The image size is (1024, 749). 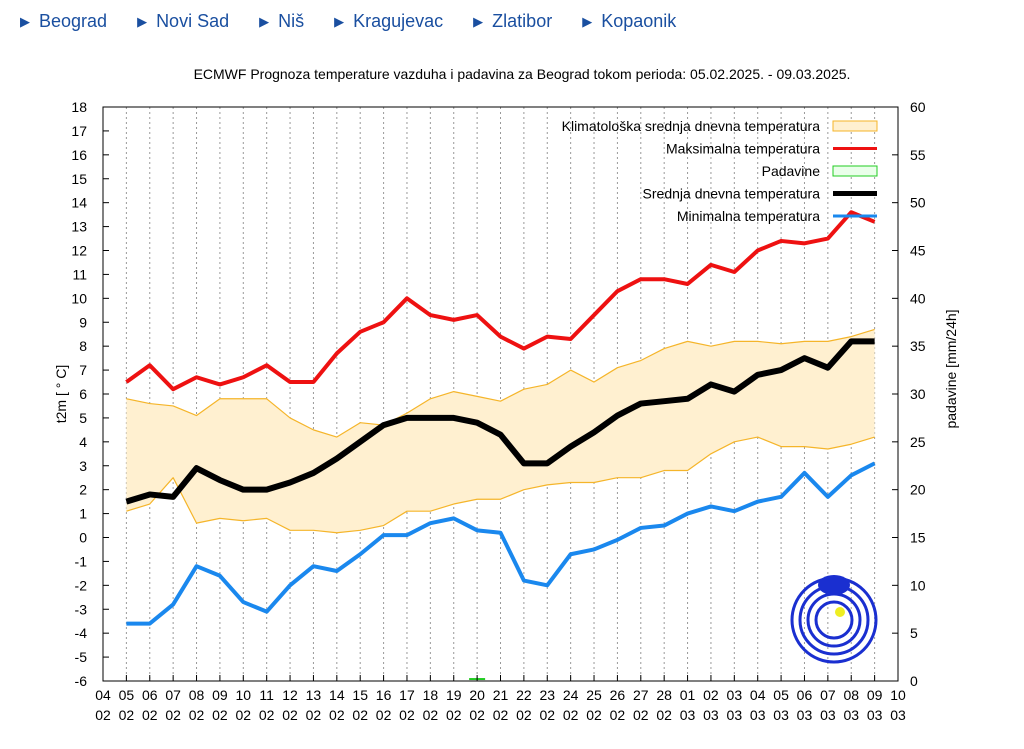 I want to click on nav-link-label: Niš, so click(x=291, y=21).